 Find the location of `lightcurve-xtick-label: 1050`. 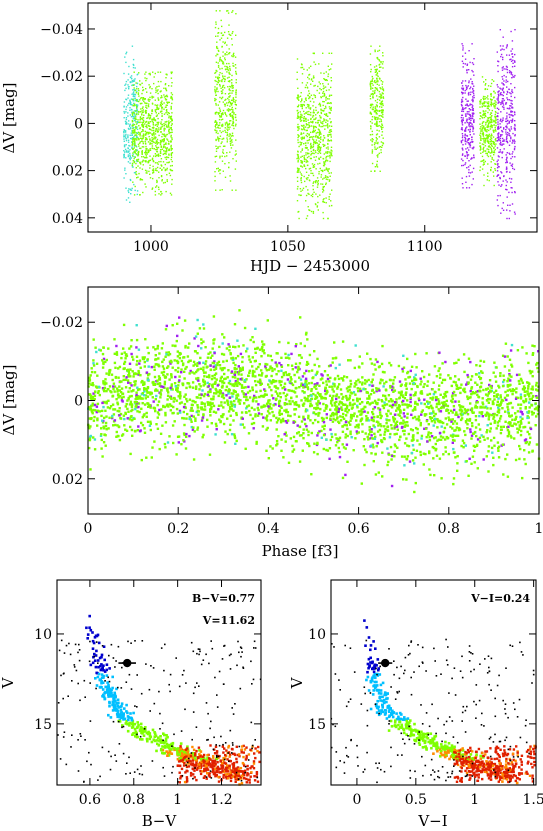

lightcurve-xtick-label: 1050 is located at coordinates (288, 247).